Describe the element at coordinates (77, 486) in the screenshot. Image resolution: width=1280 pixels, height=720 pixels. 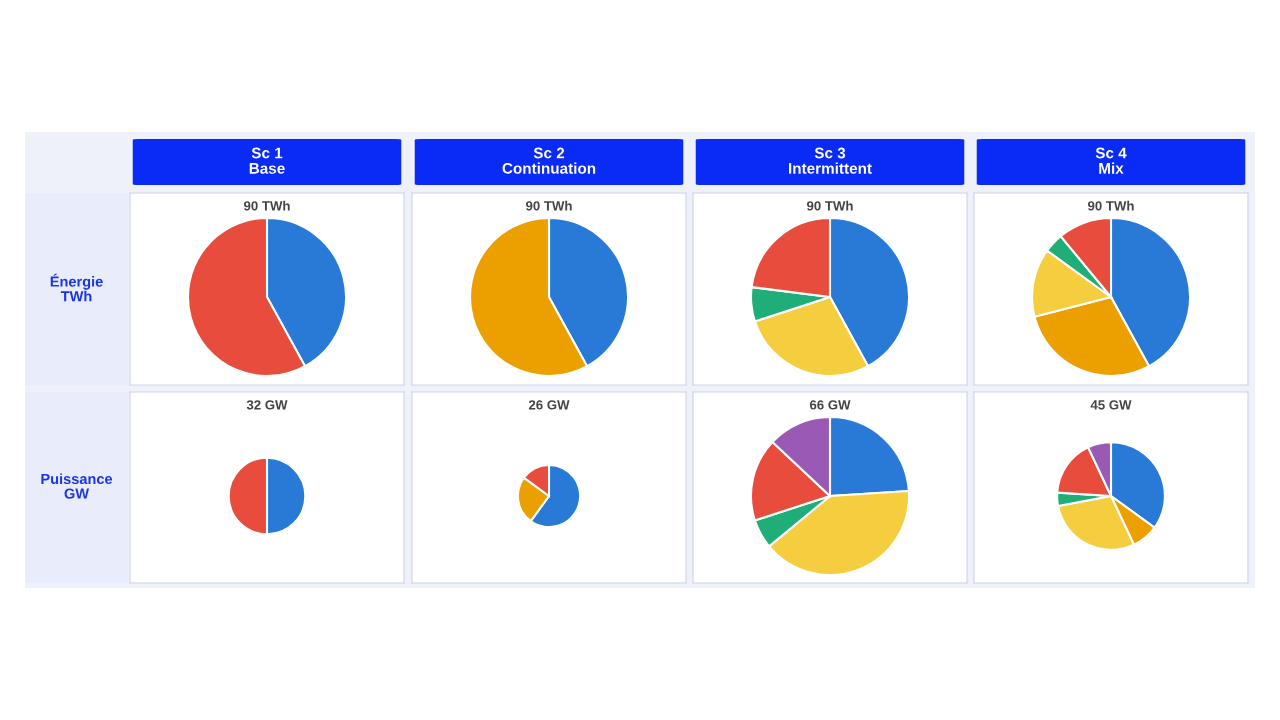
I see `text: Puissance GW` at that location.